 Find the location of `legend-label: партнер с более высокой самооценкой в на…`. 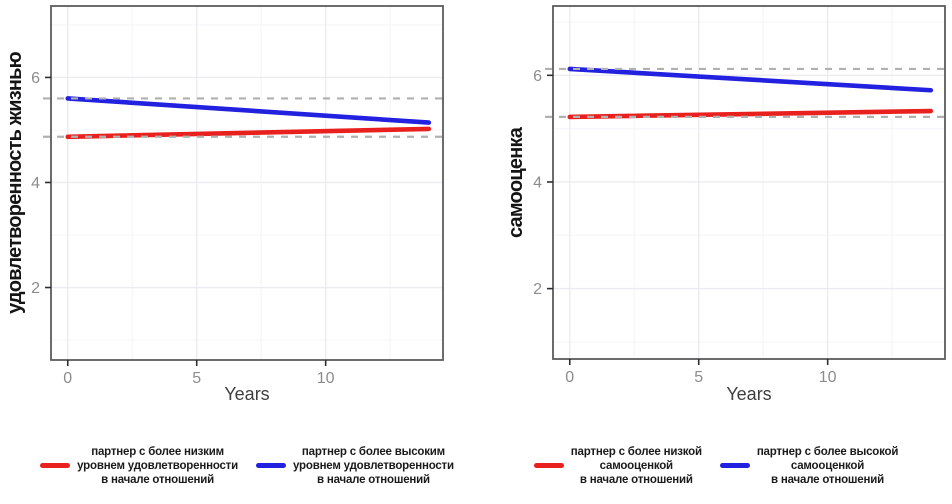

legend-label: партнер с более высокой самооценкой в на… is located at coordinates (827, 465).